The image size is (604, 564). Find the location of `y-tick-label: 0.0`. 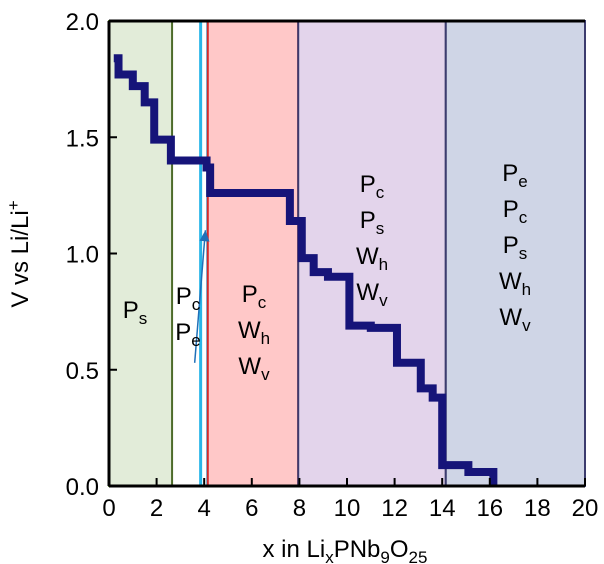

y-tick-label: 0.0 is located at coordinates (82, 487).